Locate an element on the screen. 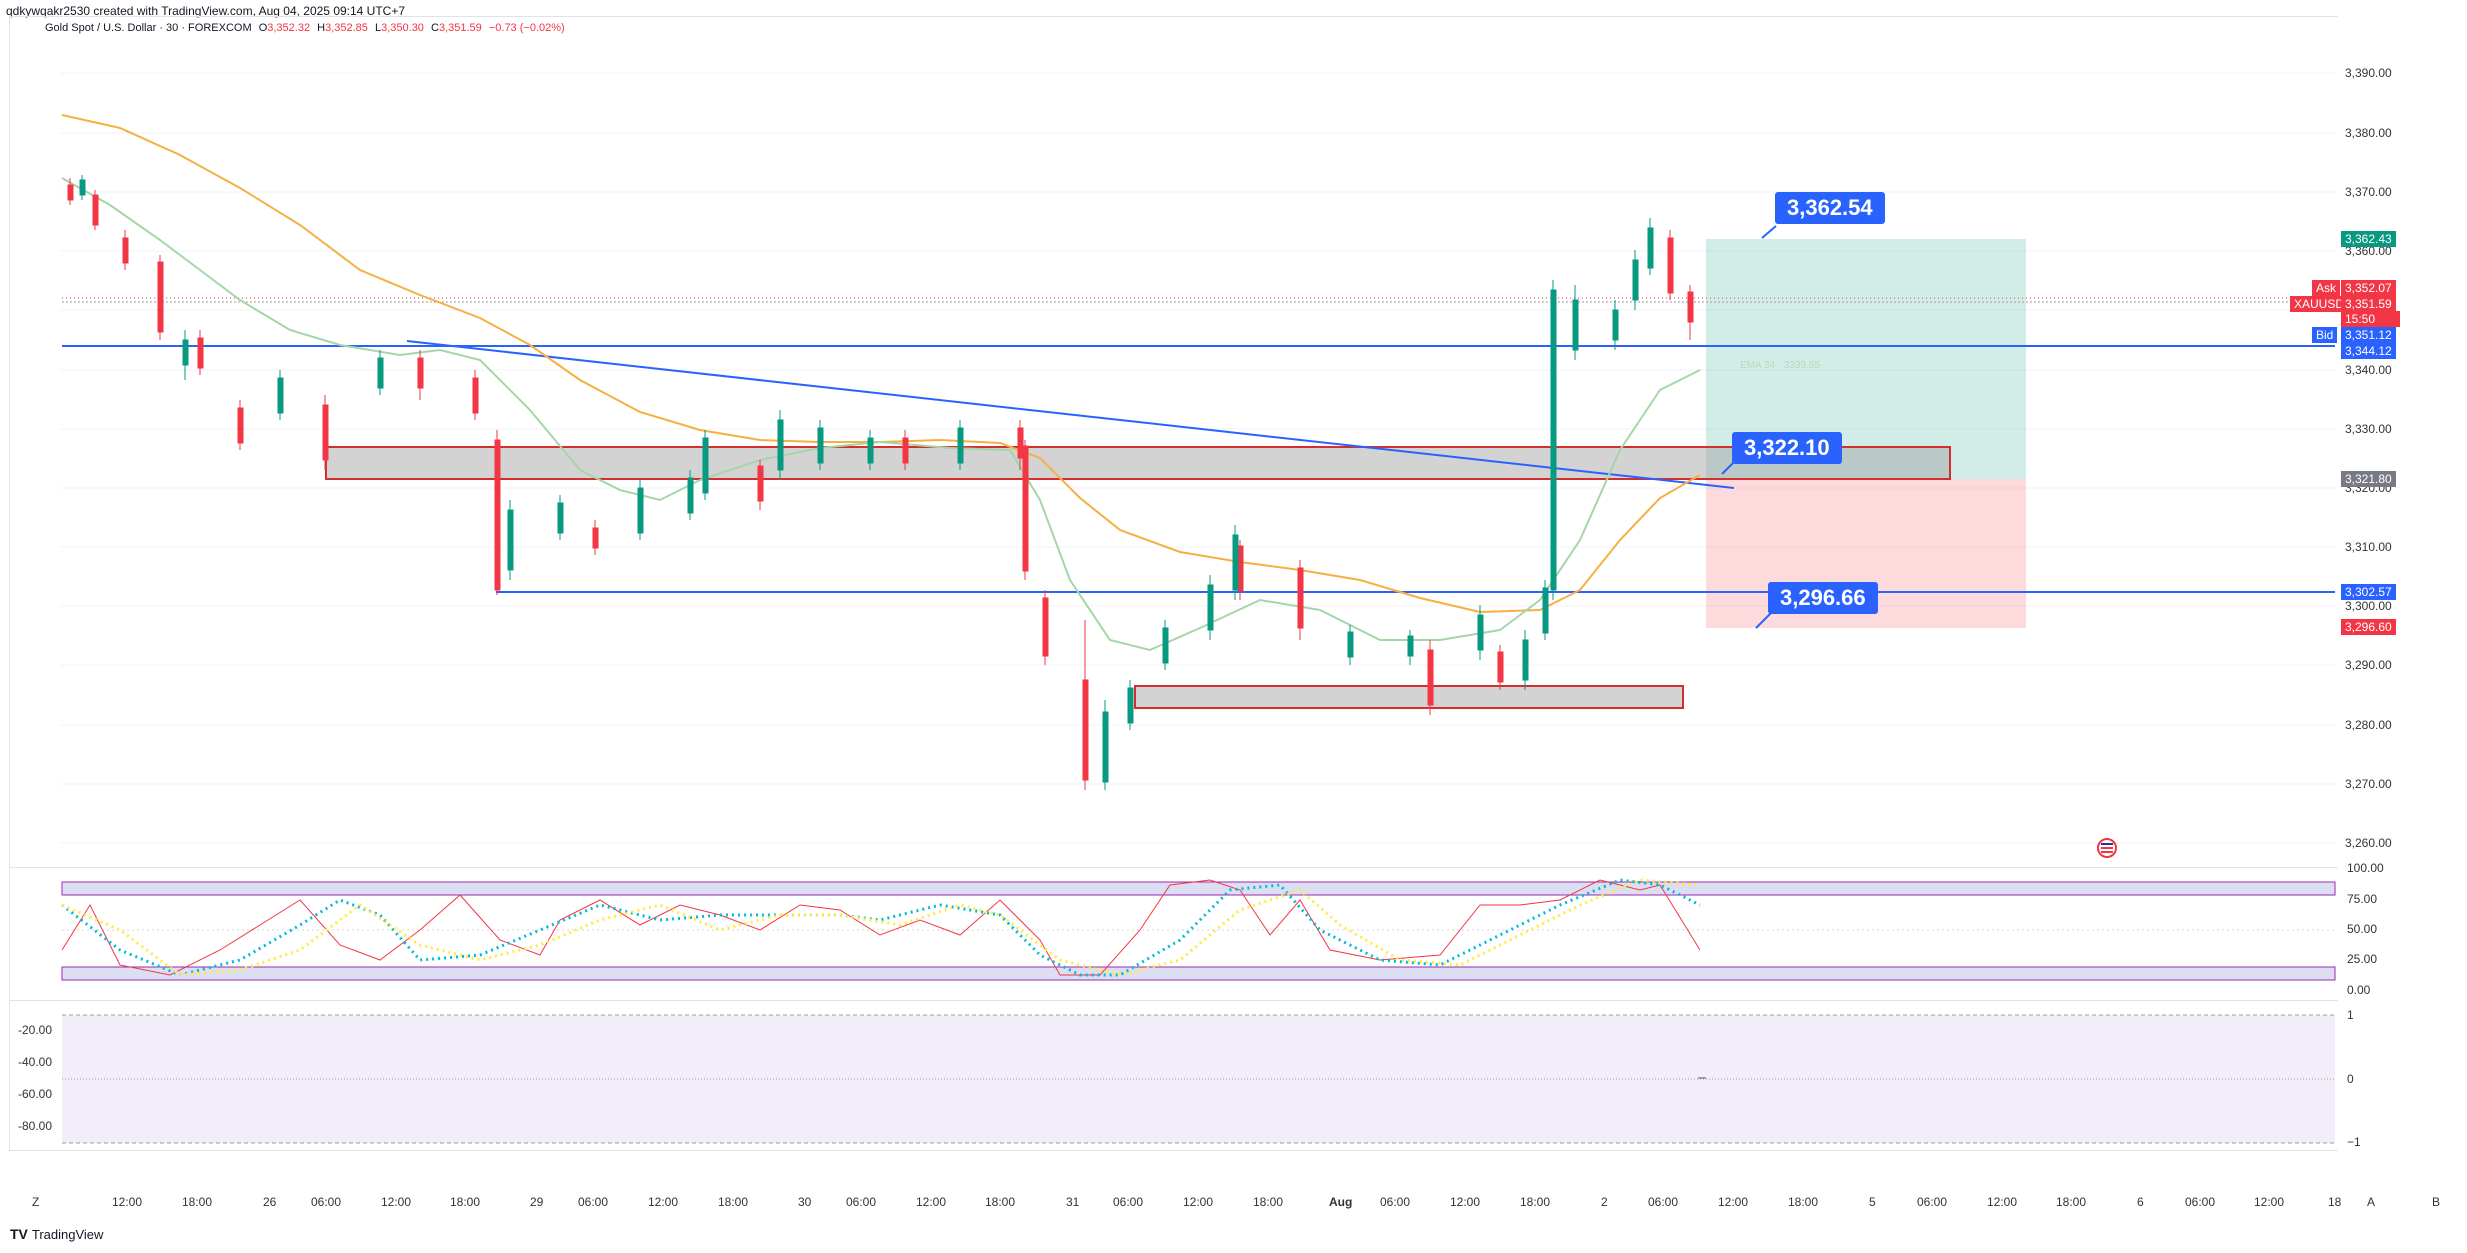  ema-label: EMA 34 · 3339.55 is located at coordinates (1780, 365).